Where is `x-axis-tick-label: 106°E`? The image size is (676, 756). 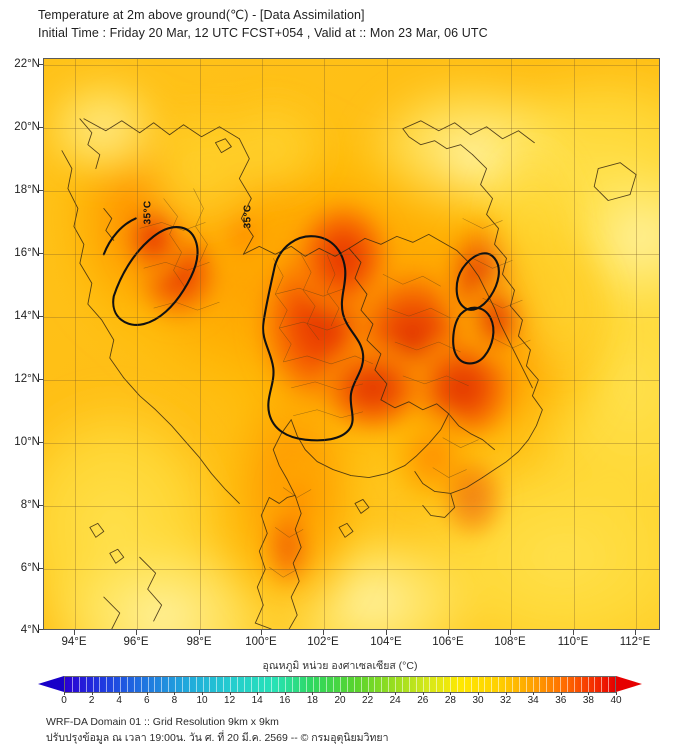
x-axis-tick-label: 106°E is located at coordinates (448, 642).